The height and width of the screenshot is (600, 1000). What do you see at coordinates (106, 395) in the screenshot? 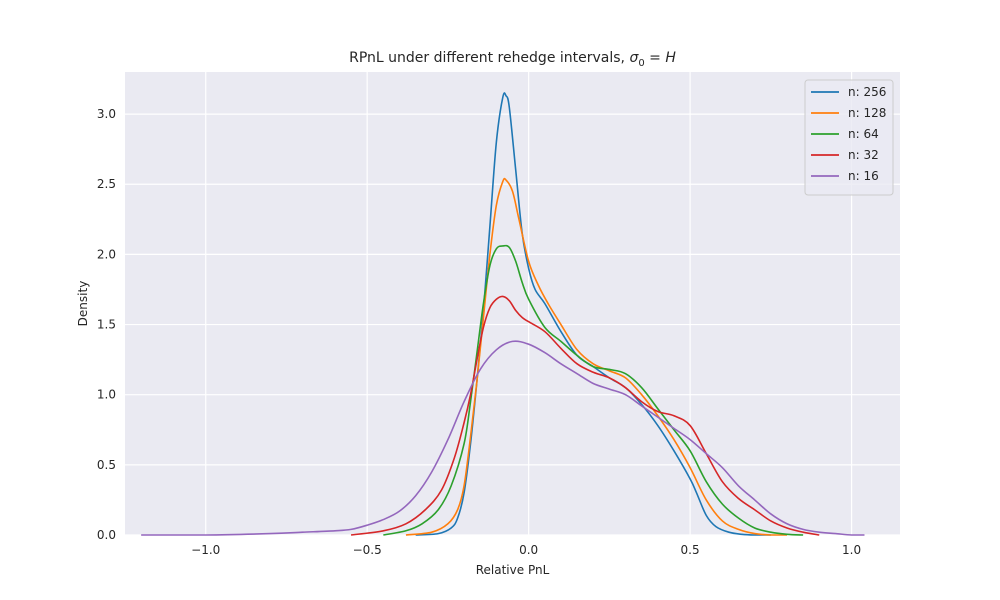
I see `y-tick-label: 1.0` at bounding box center [106, 395].